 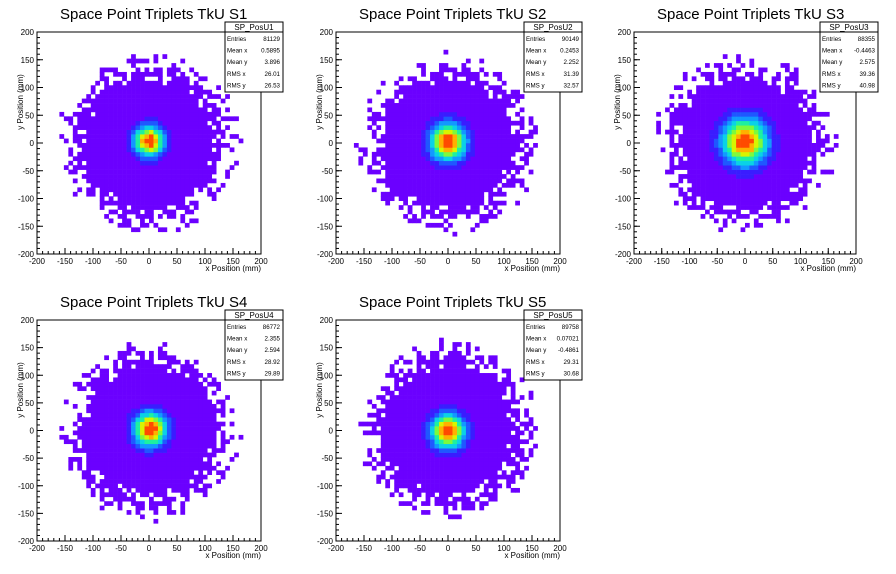 I want to click on stats-value: -0.4463, so click(x=865, y=51).